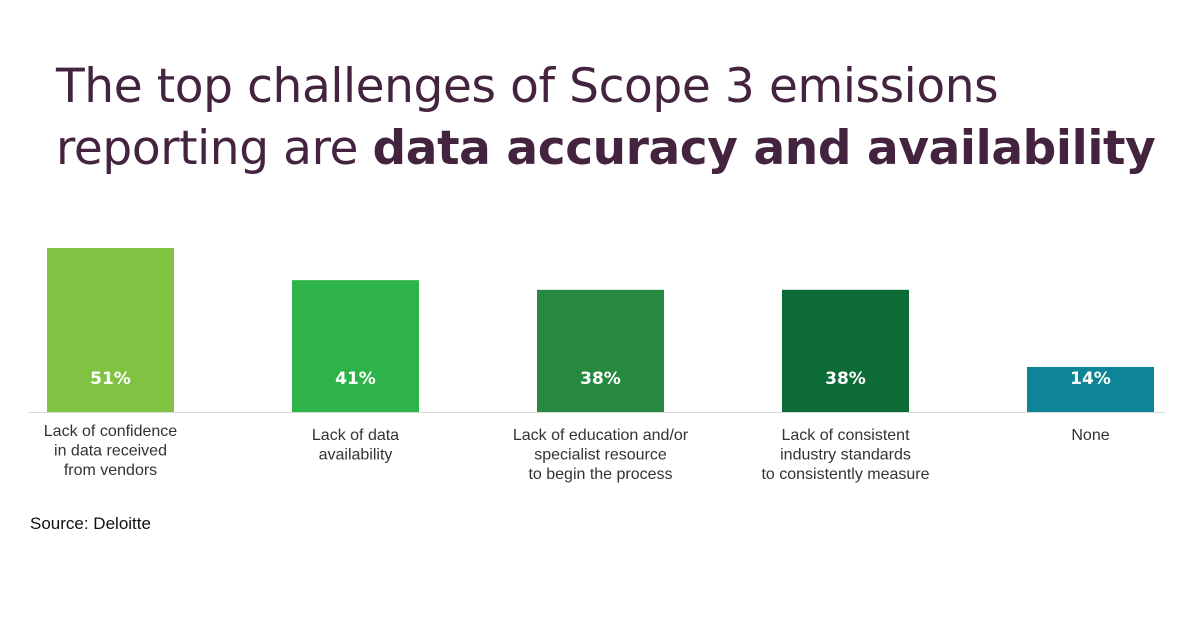  What do you see at coordinates (110, 379) in the screenshot?
I see `bar-value-label-1: 51%` at bounding box center [110, 379].